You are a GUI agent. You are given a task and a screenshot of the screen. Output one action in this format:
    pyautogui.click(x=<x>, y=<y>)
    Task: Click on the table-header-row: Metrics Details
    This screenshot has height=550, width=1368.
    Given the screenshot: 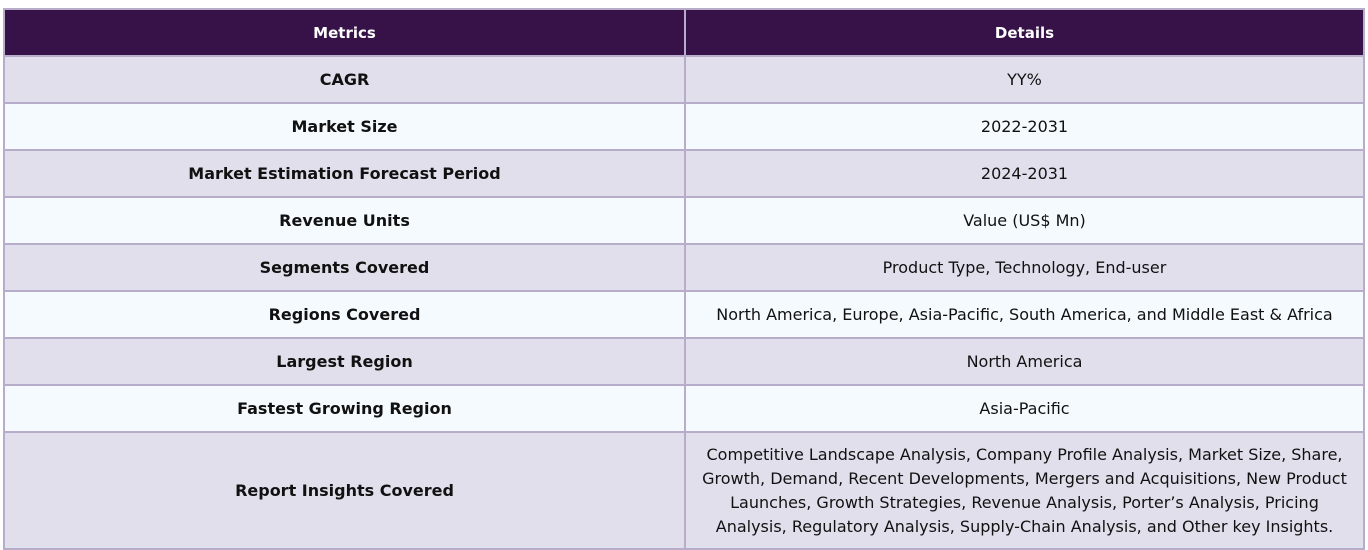 What is the action you would take?
    pyautogui.click(x=684, y=32)
    